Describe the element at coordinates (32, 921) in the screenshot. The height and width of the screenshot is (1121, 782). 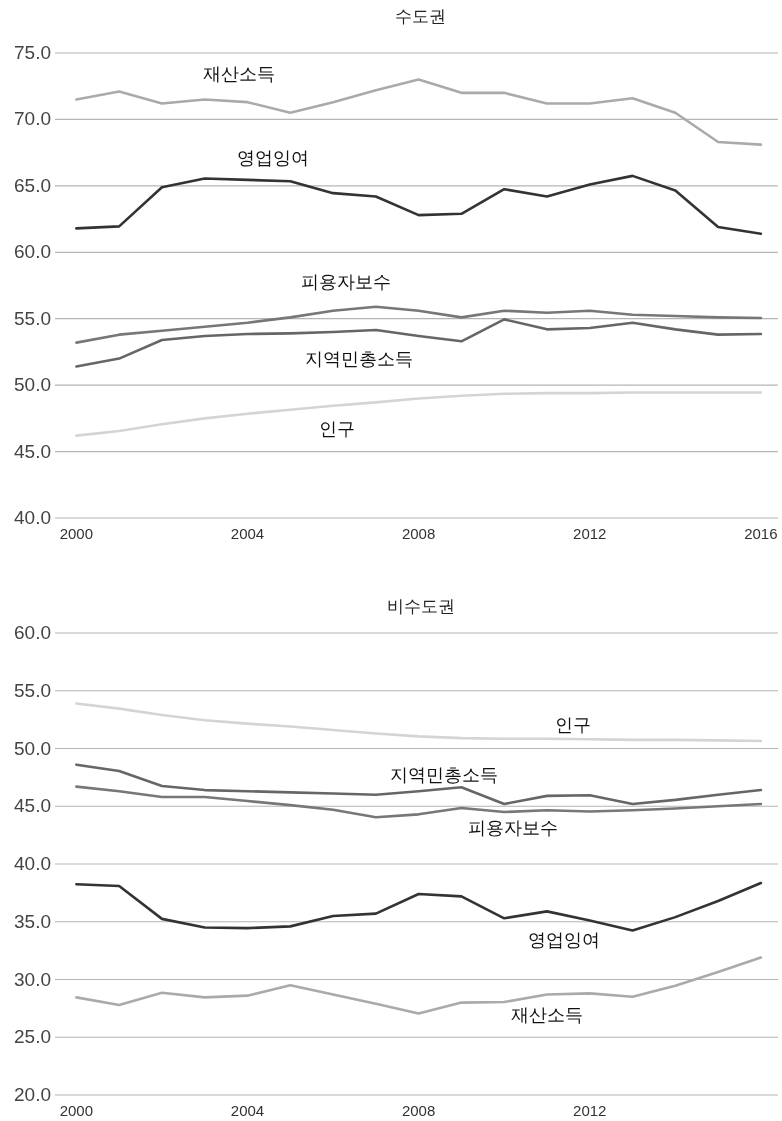
I see `y-tick-label: 35.0` at that location.